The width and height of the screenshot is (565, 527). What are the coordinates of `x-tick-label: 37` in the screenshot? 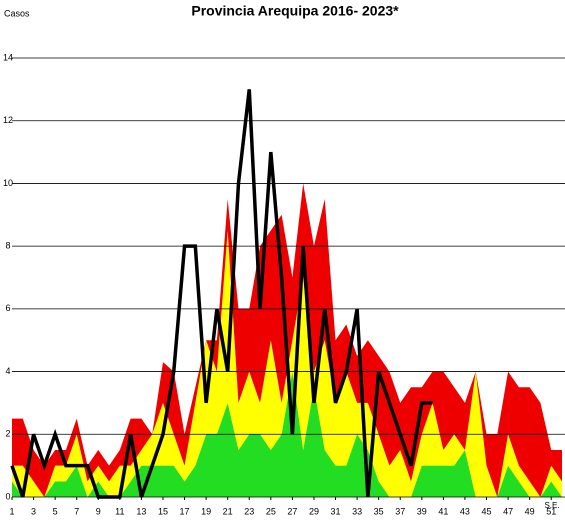 It's located at (400, 511).